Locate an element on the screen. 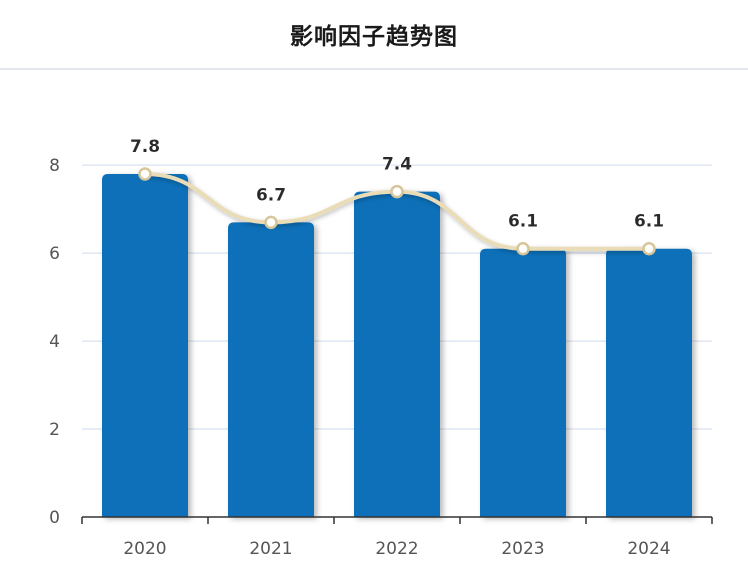 The image size is (748, 563). bar-2023 is located at coordinates (523, 382).